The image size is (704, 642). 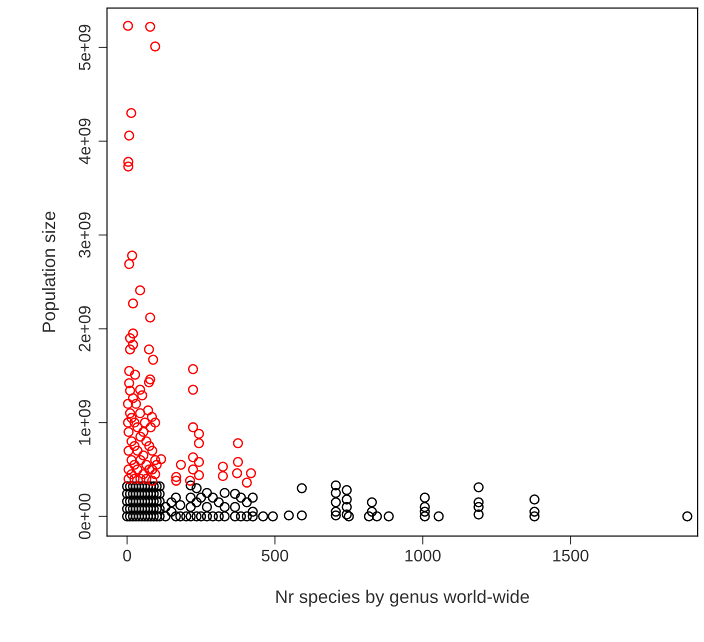 What do you see at coordinates (423, 556) in the screenshot?
I see `x-tick-label: 1000` at bounding box center [423, 556].